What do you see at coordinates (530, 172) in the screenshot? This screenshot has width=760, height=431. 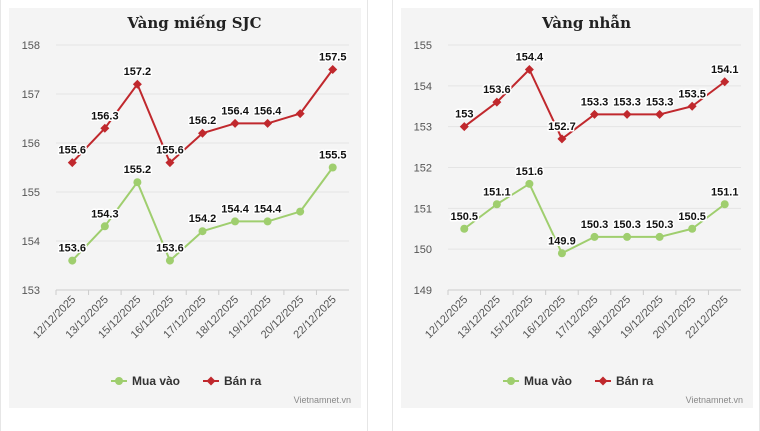 I see `data-label: 151.6` at bounding box center [530, 172].